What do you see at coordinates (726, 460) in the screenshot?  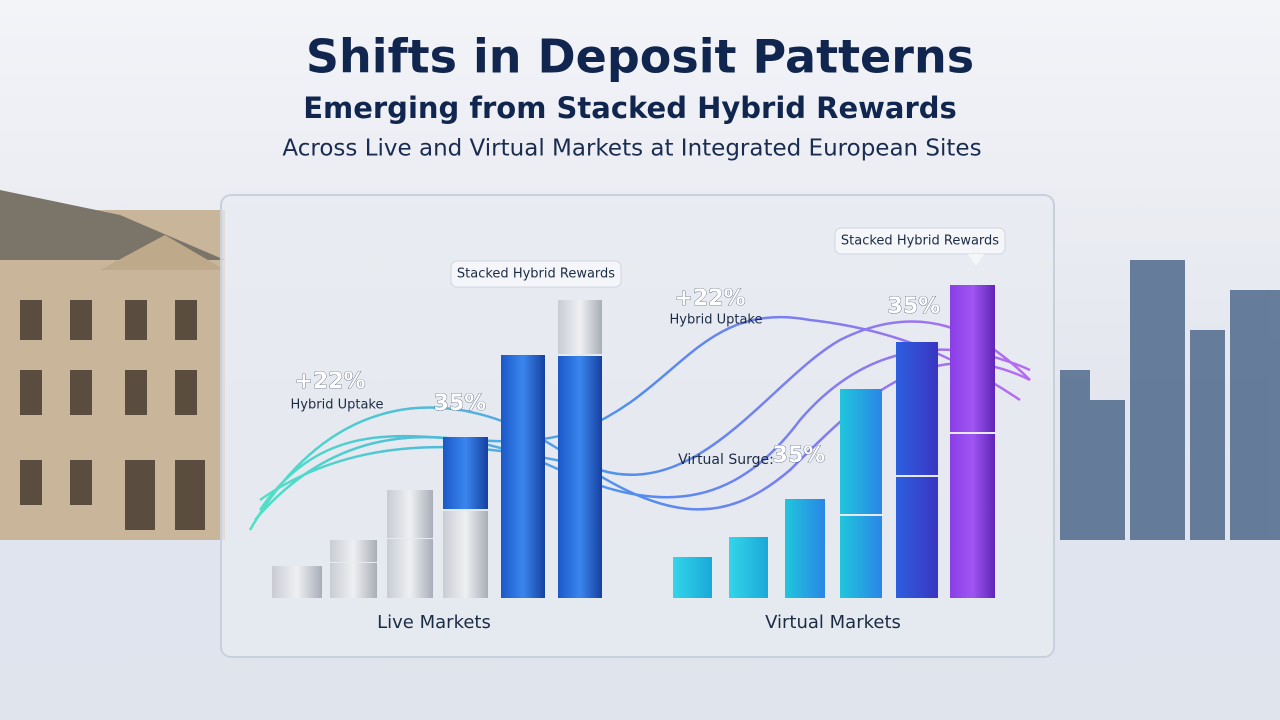 I see `surge-label: Virtual Surge:` at bounding box center [726, 460].